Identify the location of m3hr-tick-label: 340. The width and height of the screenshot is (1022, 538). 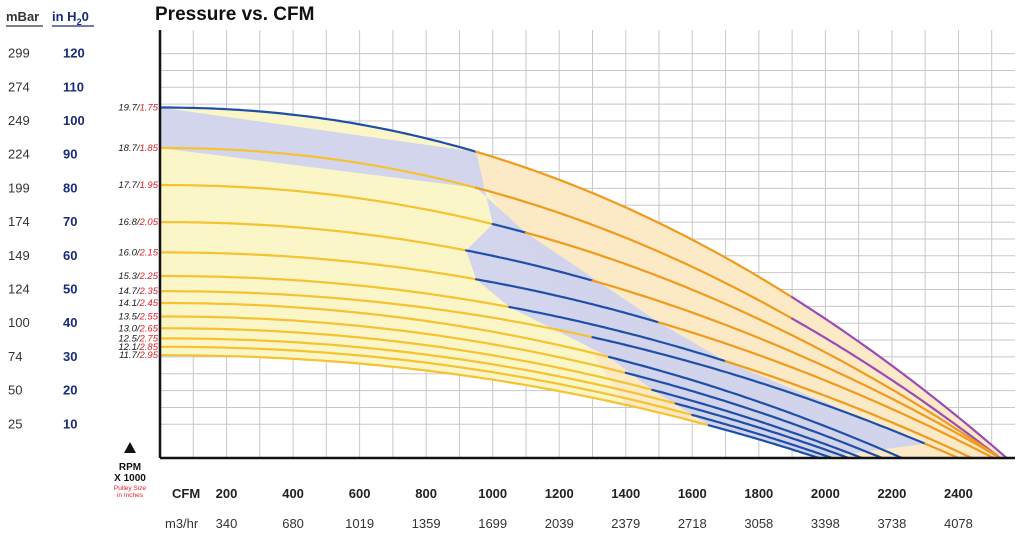
(227, 523).